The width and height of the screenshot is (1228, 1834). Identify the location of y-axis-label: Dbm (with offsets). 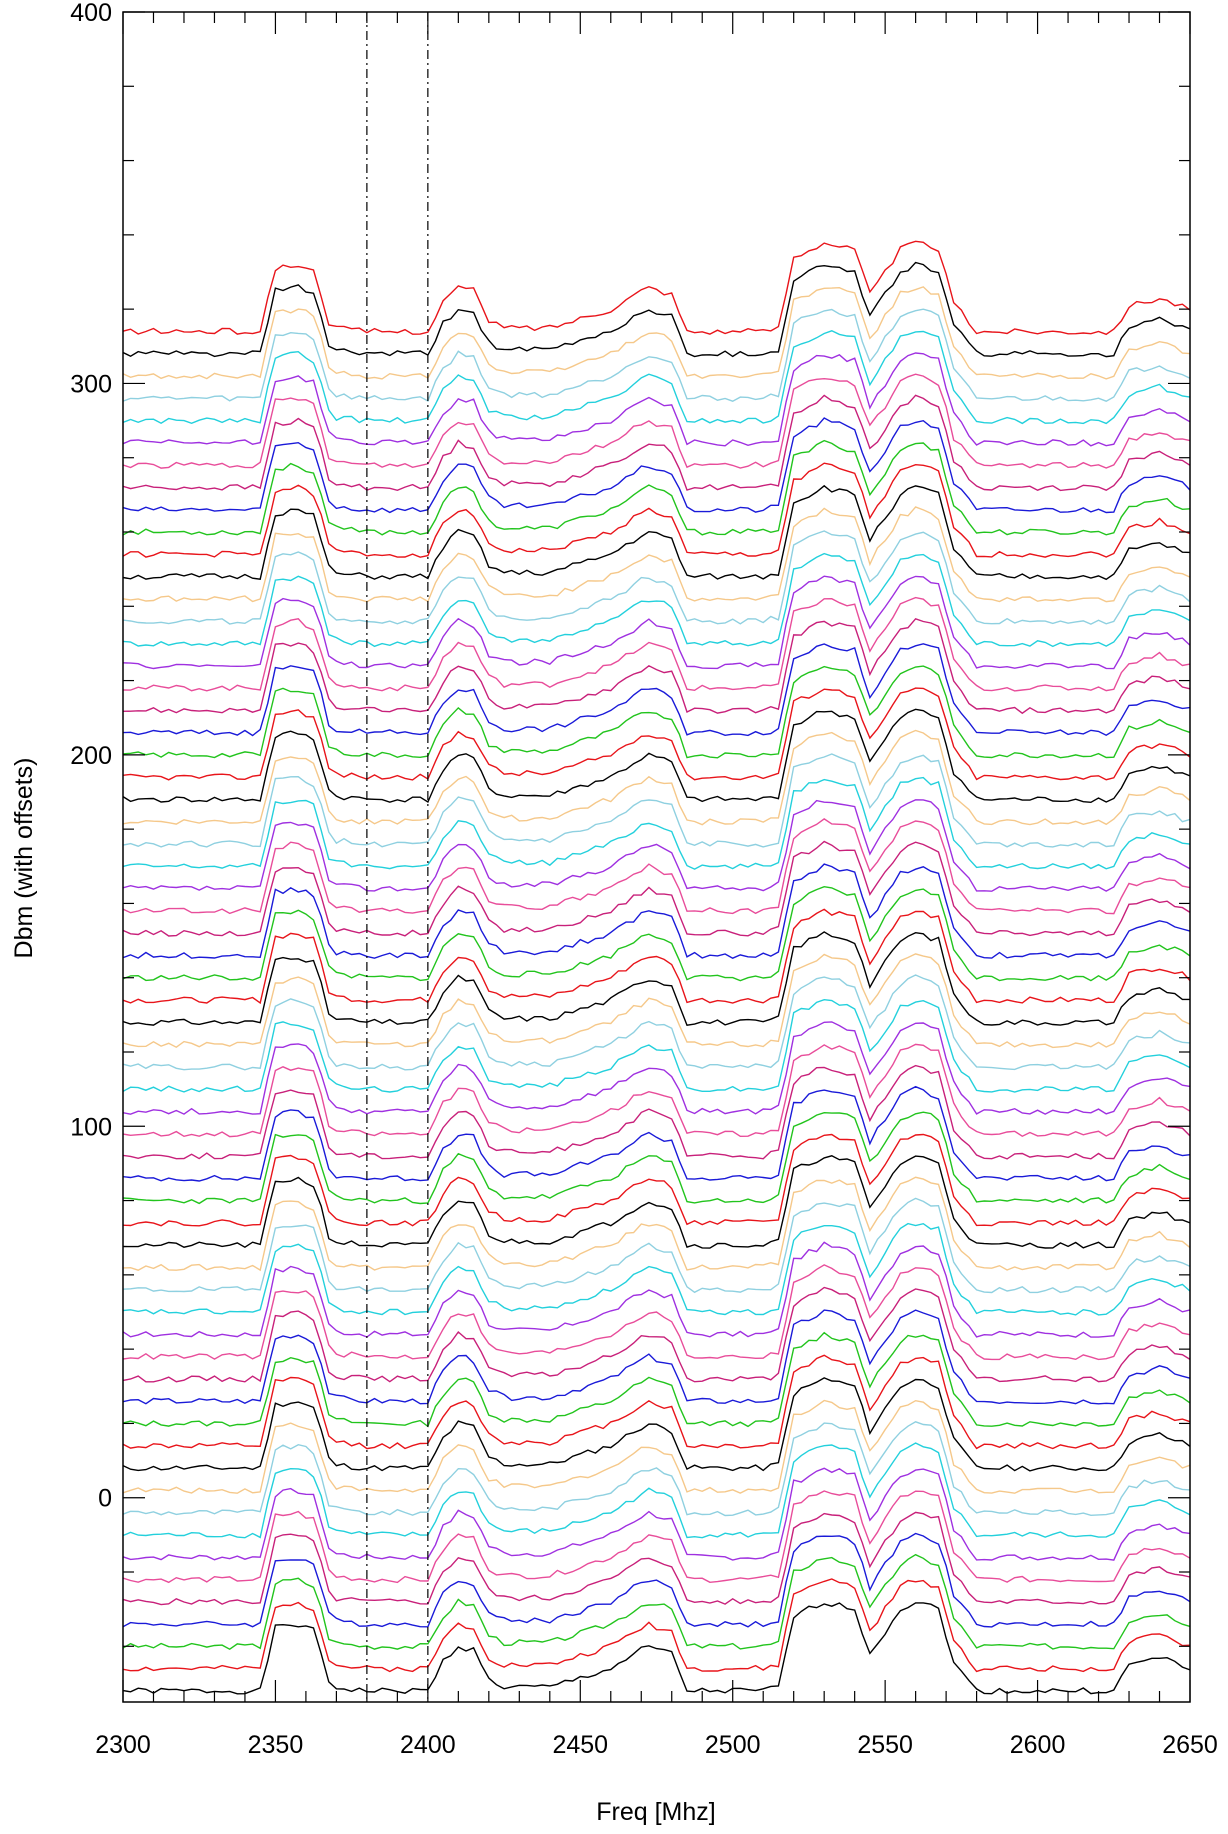
(24, 858).